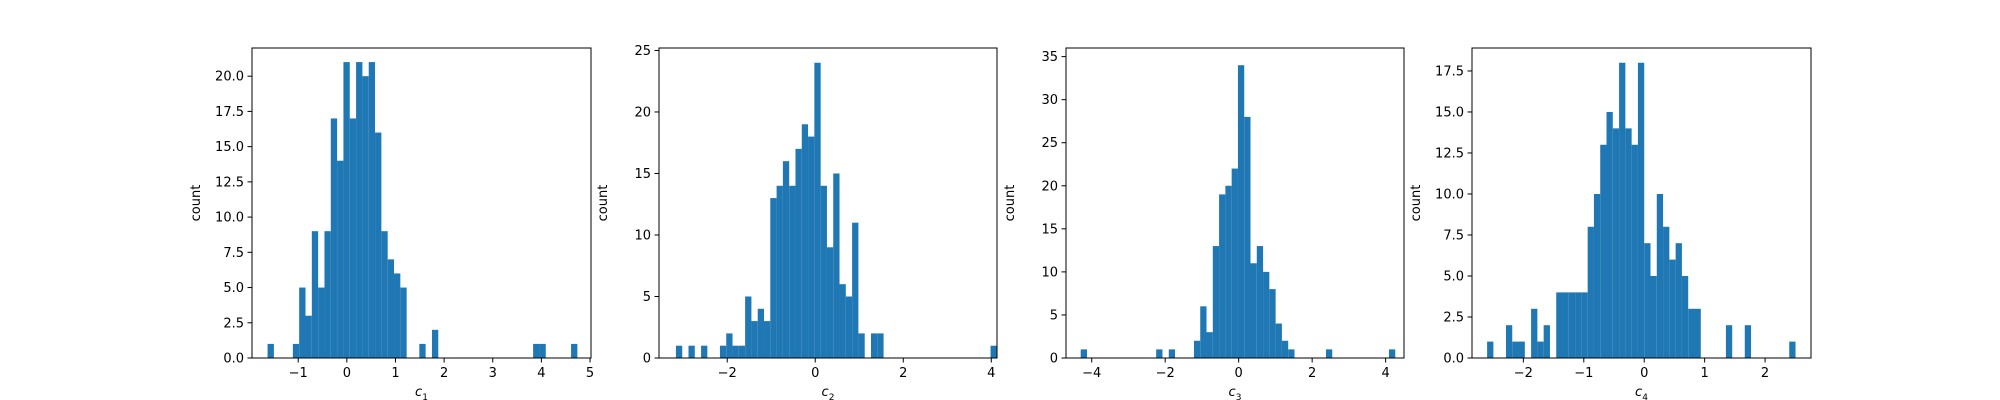 The image size is (2000, 400). Describe the element at coordinates (1449, 112) in the screenshot. I see `y-tick-label: 15.0` at that location.